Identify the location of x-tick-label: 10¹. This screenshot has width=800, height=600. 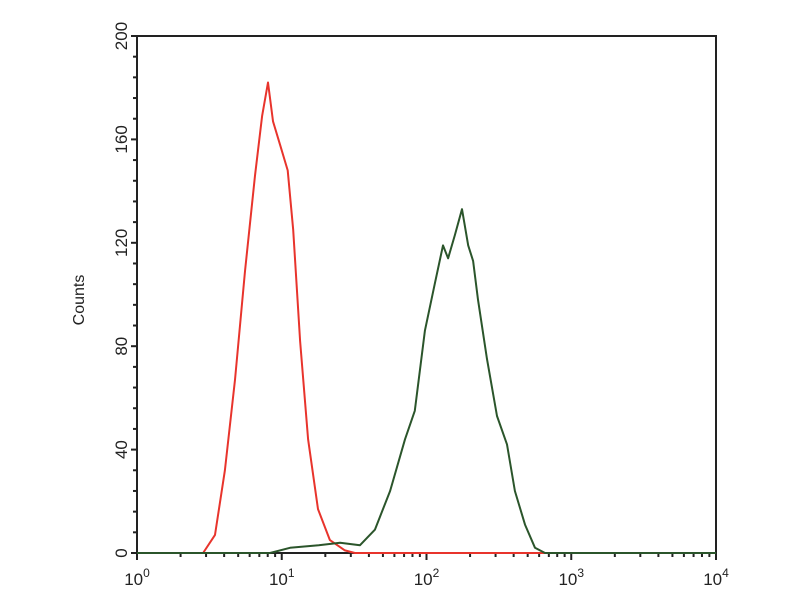
(282, 577).